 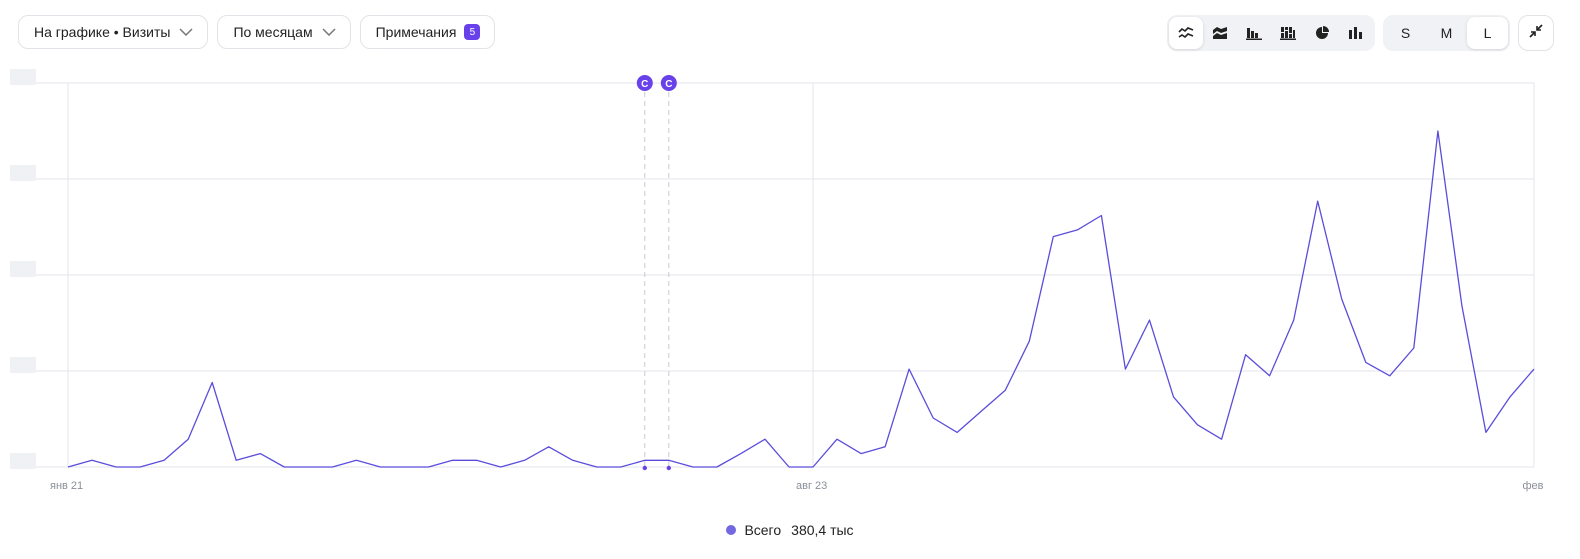 What do you see at coordinates (811, 486) in the screenshot?
I see `x-tick-label: авг 23` at bounding box center [811, 486].